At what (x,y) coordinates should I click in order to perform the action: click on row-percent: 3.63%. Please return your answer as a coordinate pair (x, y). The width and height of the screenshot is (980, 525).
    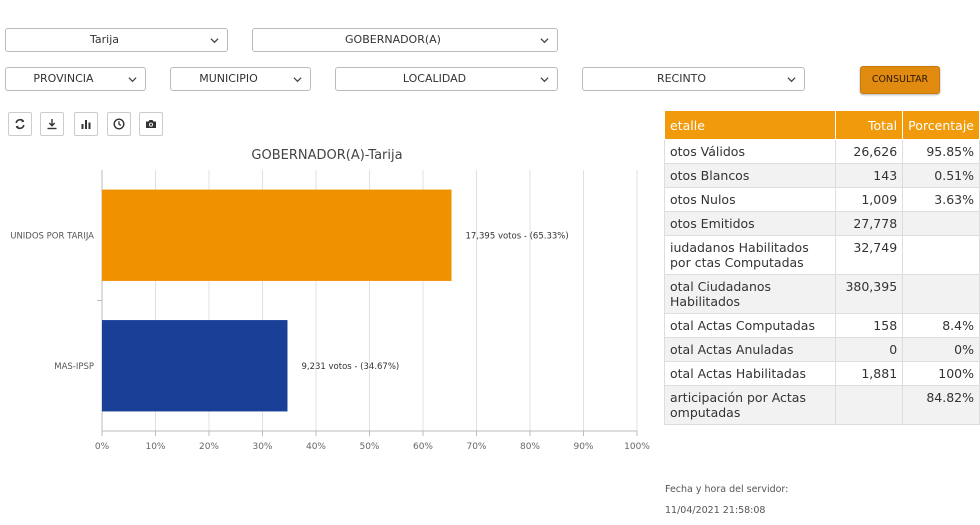
    Looking at the image, I should click on (941, 199).